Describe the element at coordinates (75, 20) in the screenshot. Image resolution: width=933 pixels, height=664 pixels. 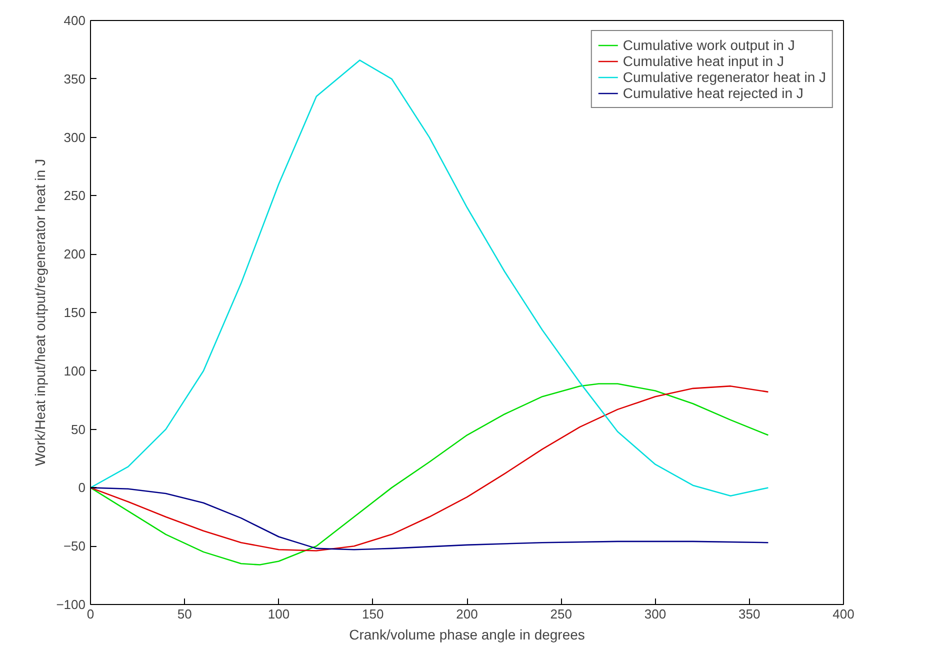
I see `y-tick-label: 400` at that location.